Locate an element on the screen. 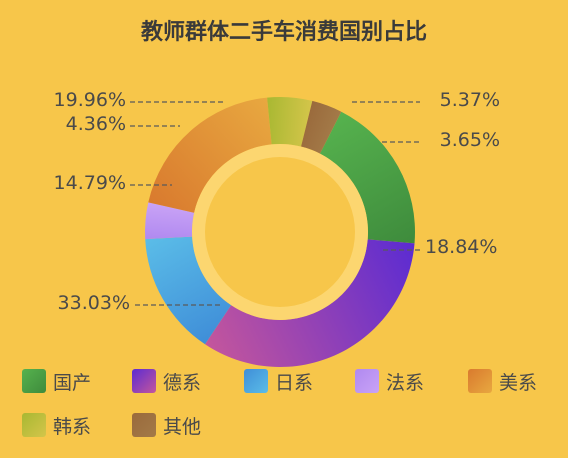 The height and width of the screenshot is (458, 568). slice-其他 is located at coordinates (321, 127).